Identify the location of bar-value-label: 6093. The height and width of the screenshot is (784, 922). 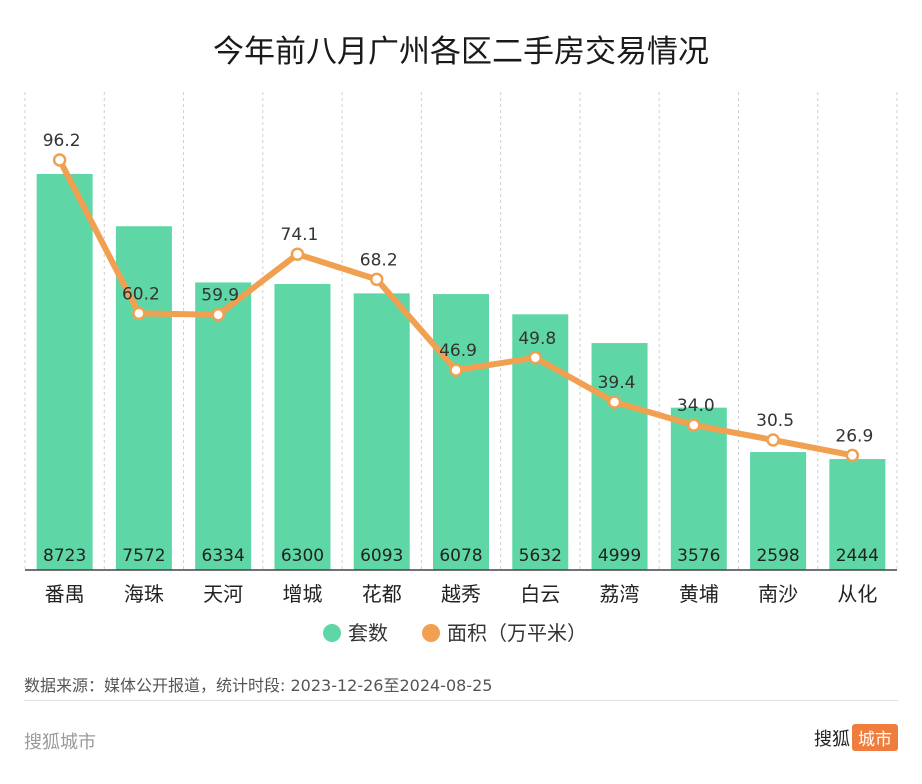
(381, 556).